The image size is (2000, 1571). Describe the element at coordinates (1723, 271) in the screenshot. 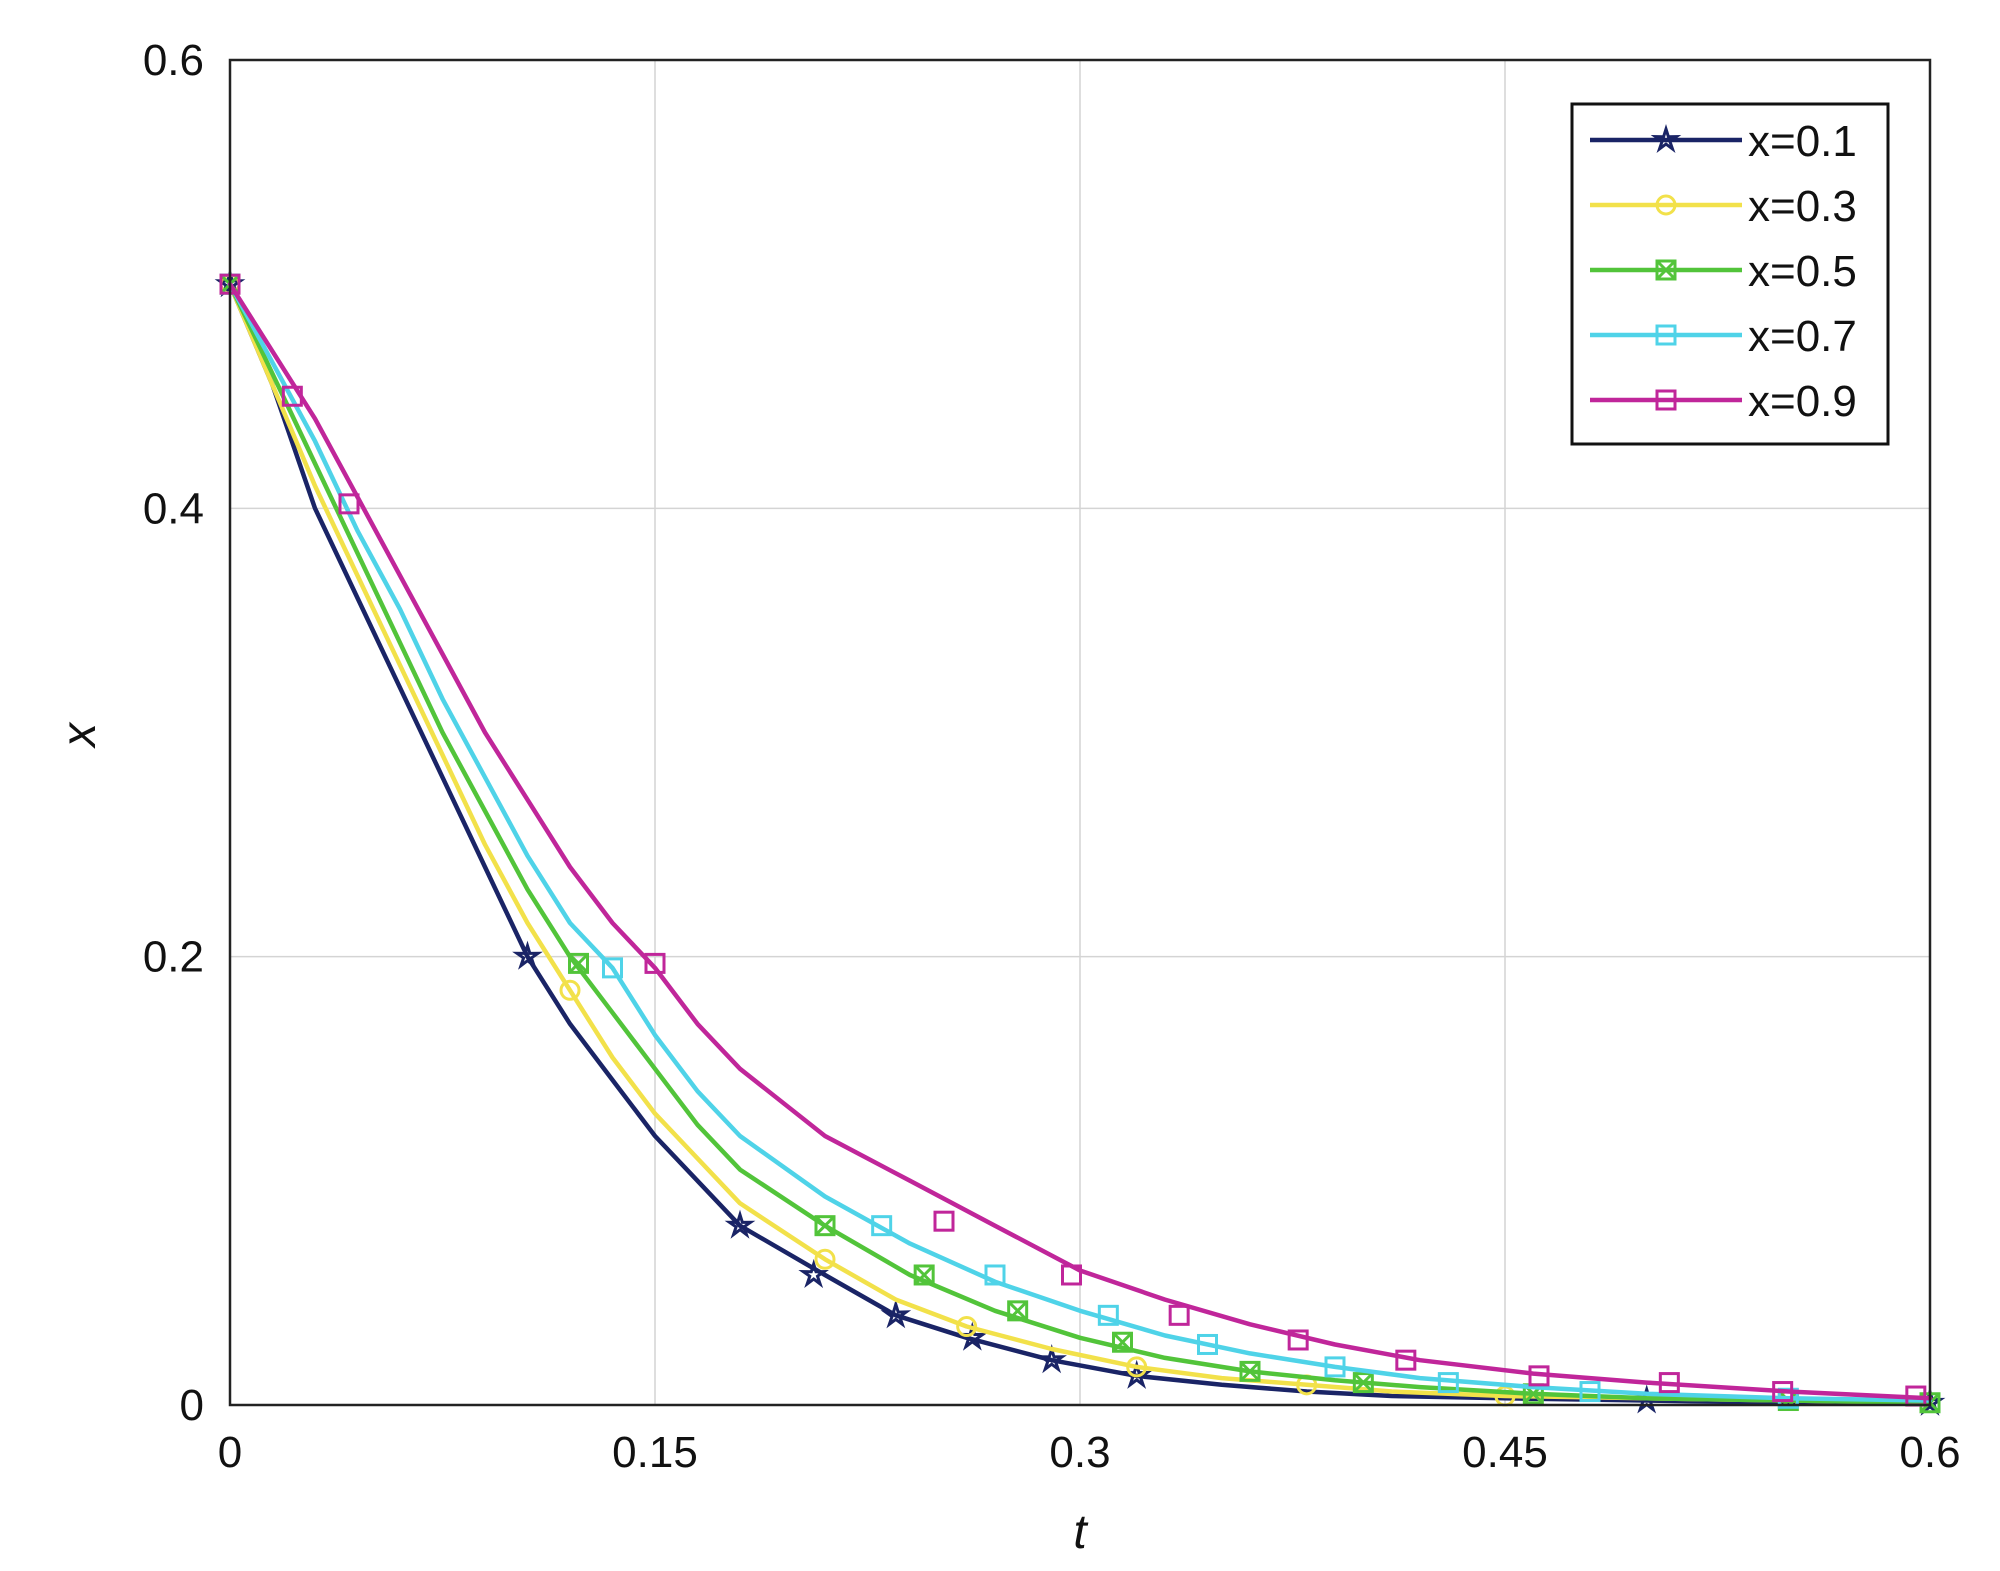

I see `legend-item: x=0.5` at that location.